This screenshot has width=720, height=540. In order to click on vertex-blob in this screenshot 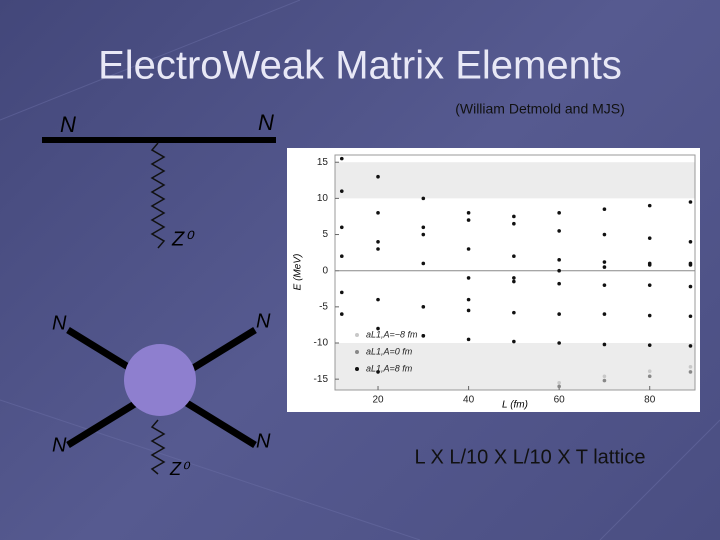, I will do `click(160, 380)`.